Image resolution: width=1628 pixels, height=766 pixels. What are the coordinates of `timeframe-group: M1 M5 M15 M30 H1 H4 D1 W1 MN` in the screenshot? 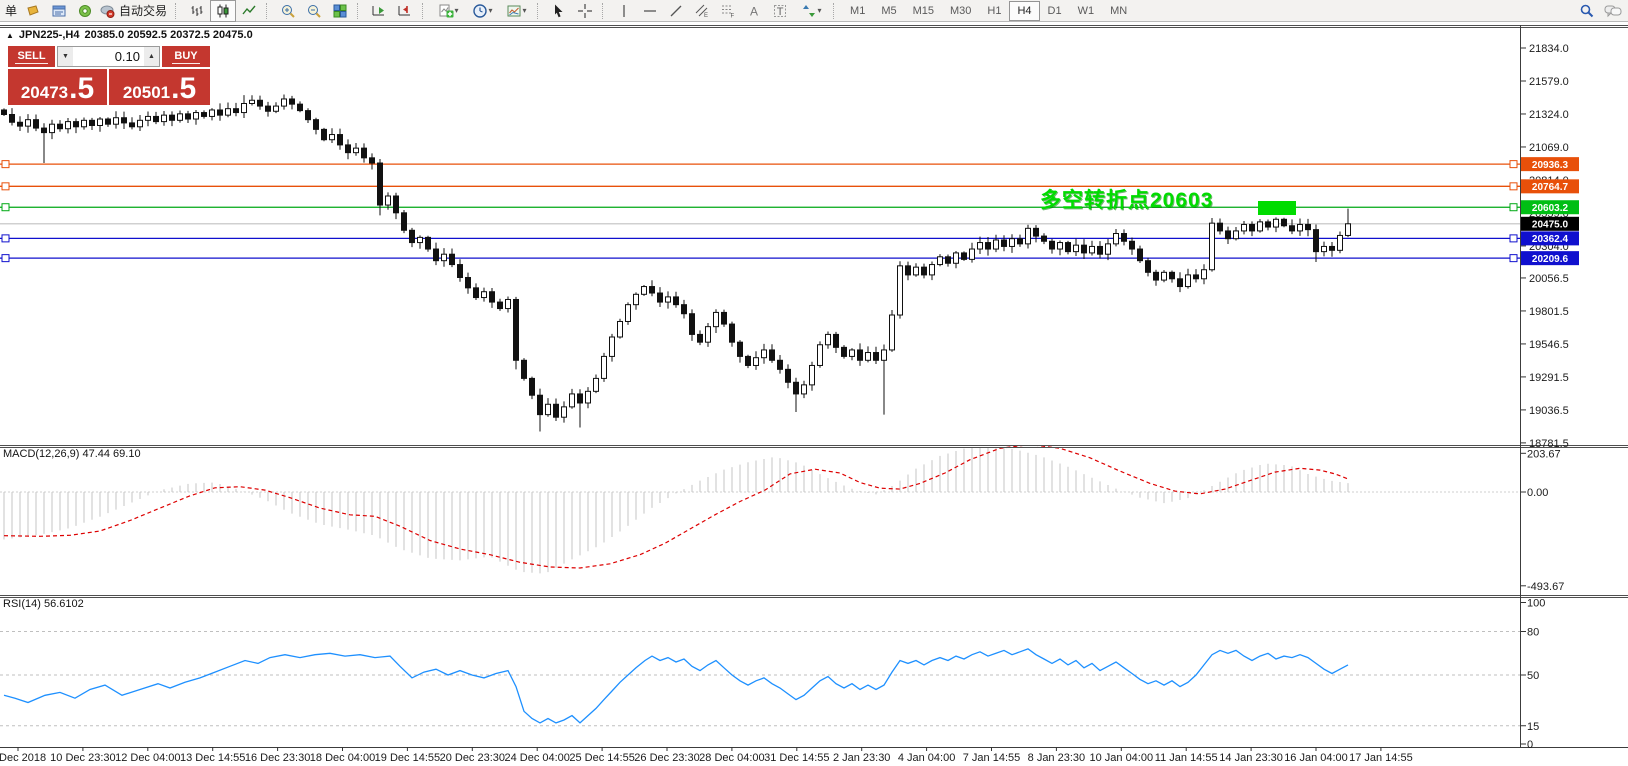 It's located at (988, 10).